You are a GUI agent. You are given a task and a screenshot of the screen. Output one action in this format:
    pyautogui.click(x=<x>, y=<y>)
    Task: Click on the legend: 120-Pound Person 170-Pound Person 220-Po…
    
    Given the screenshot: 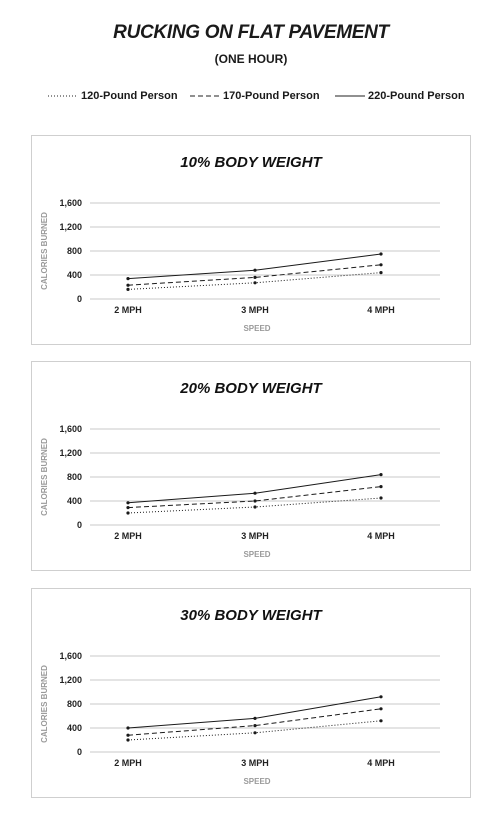 What is the action you would take?
    pyautogui.click(x=251, y=98)
    